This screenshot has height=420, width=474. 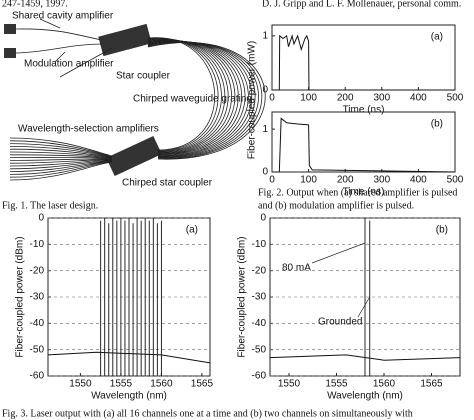 What do you see at coordinates (35, 4) in the screenshot?
I see `header-left: 247-1459, 1997.` at bounding box center [35, 4].